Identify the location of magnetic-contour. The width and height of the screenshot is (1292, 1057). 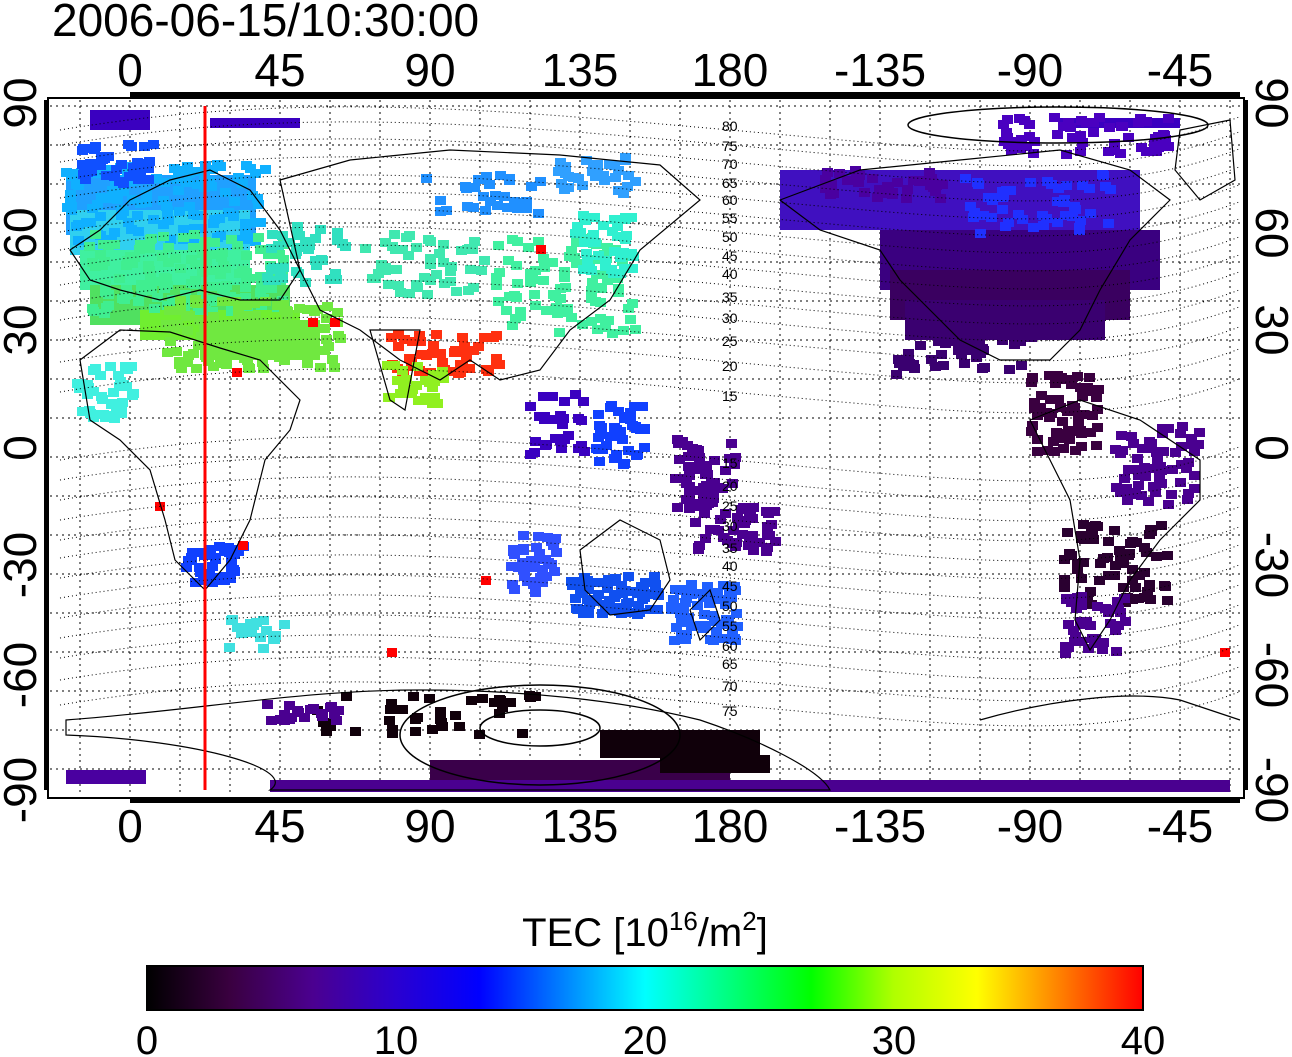
(650, 144).